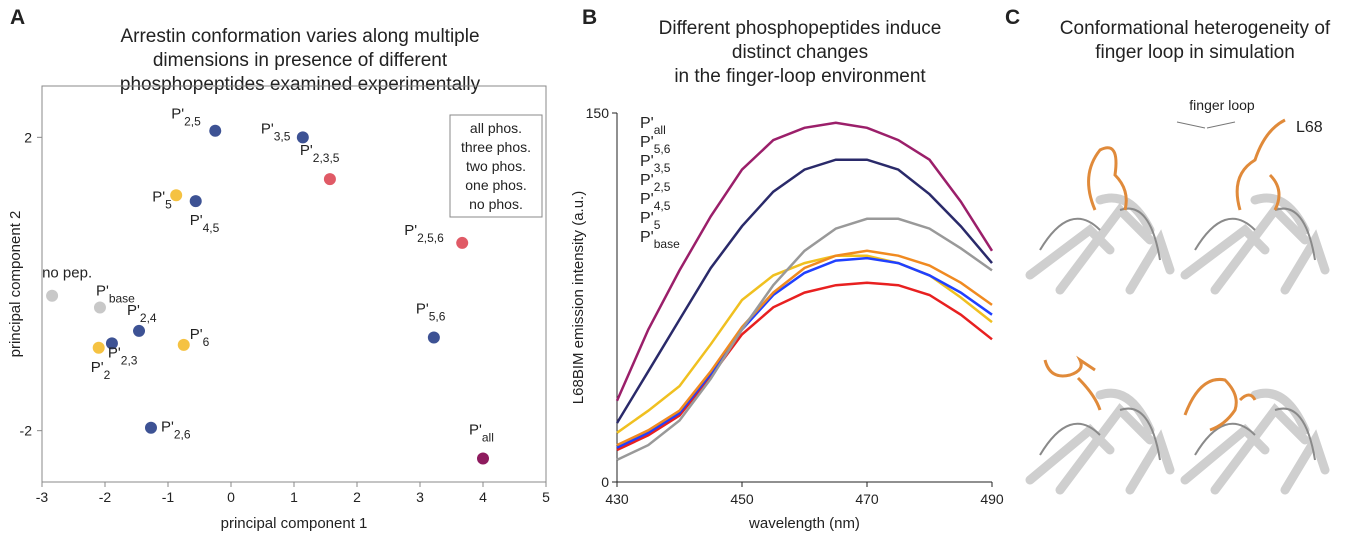 The image size is (1355, 540). I want to click on x-tick-label: 2, so click(357, 497).